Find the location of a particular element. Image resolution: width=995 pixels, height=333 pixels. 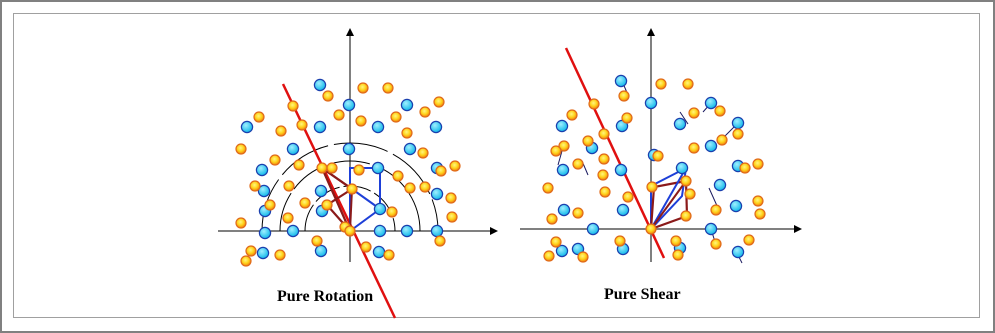

rotation-arc-middle is located at coordinates (350, 196).